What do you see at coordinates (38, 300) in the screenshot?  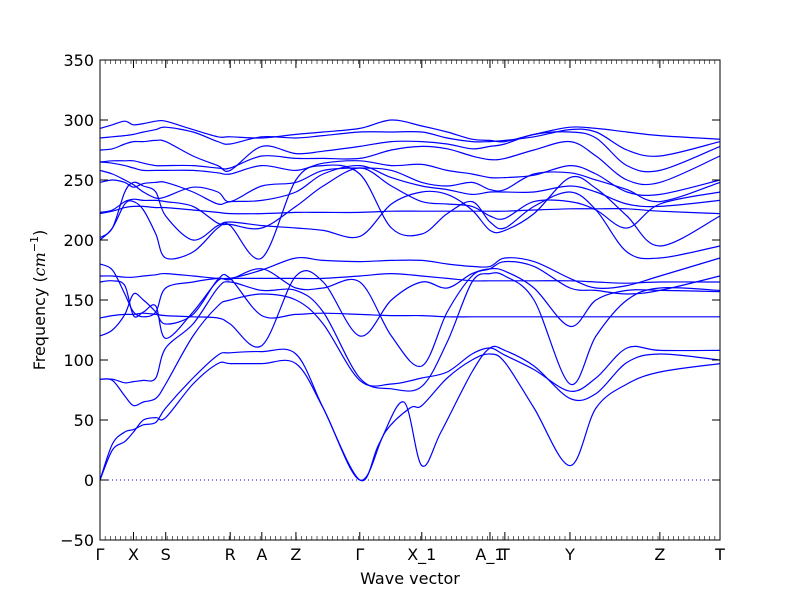 I see `y-axis-title: Frequency (cm−1)` at bounding box center [38, 300].